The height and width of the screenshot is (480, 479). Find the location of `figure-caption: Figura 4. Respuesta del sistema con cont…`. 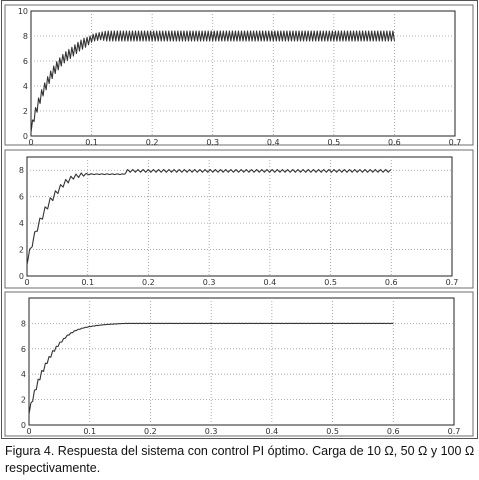

figure-caption: Figura 4. Respuesta del sistema con cont… is located at coordinates (240, 459).